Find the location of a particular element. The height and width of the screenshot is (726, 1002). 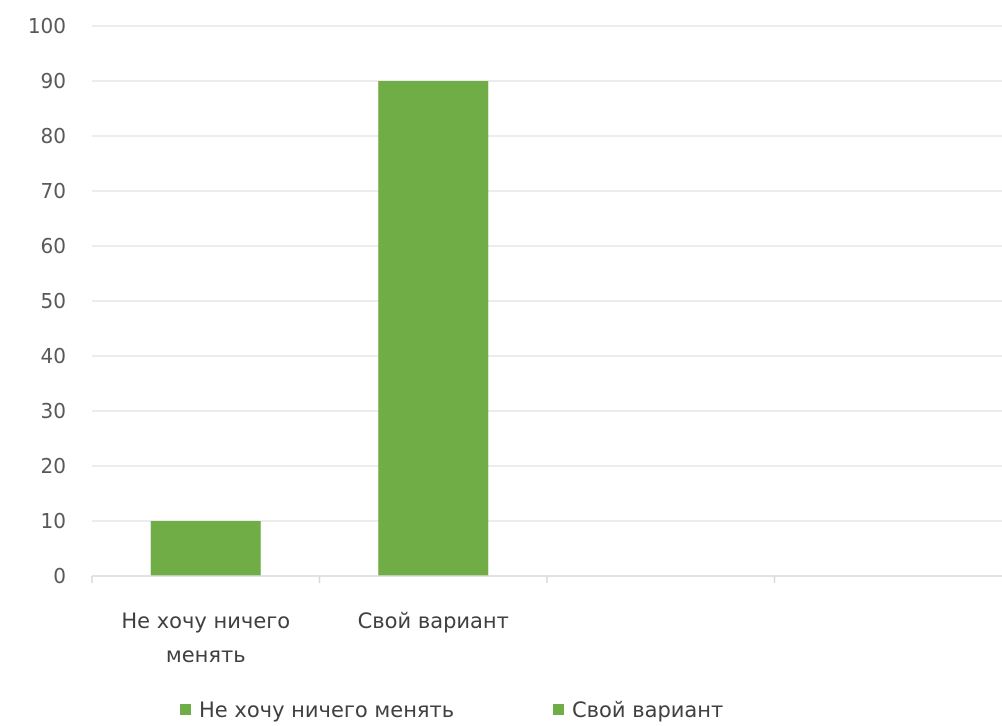

y-tick-label: 40 is located at coordinates (53, 356).